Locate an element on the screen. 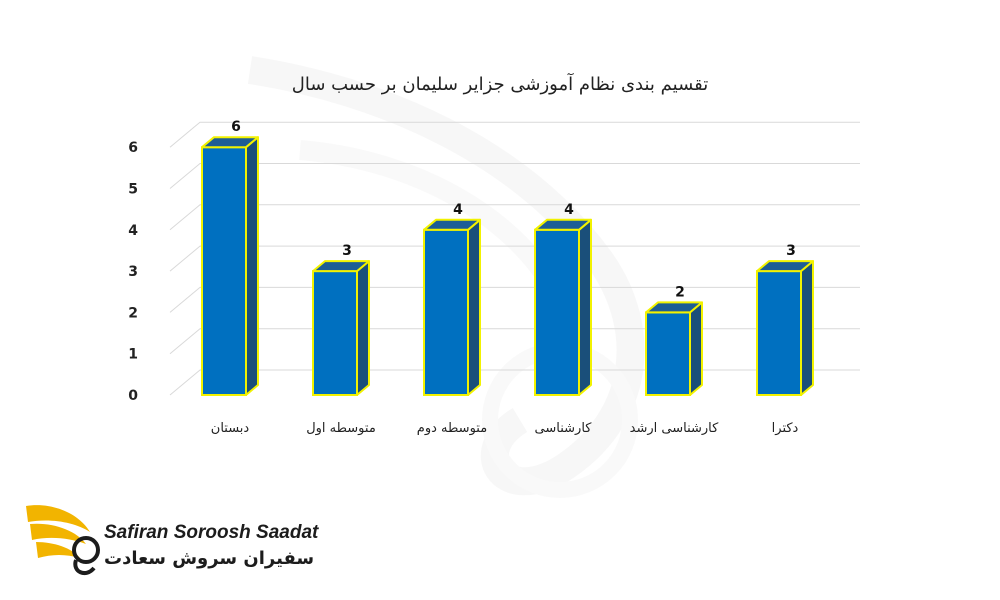  y-tick-label: 5 is located at coordinates (133, 190).